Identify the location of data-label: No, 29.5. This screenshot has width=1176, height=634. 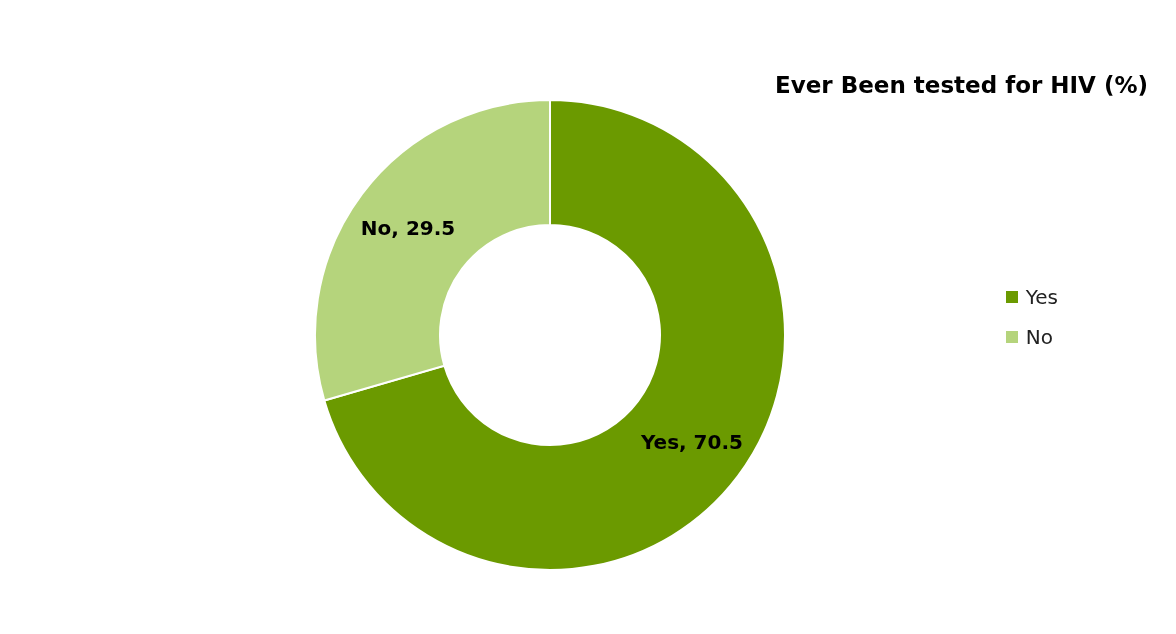
(408, 228).